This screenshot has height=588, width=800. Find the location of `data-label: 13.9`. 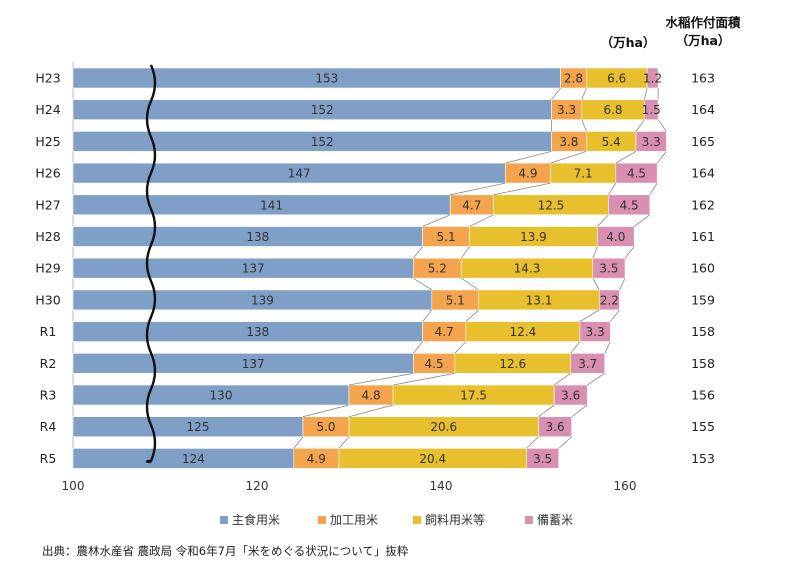

data-label: 13.9 is located at coordinates (533, 237).